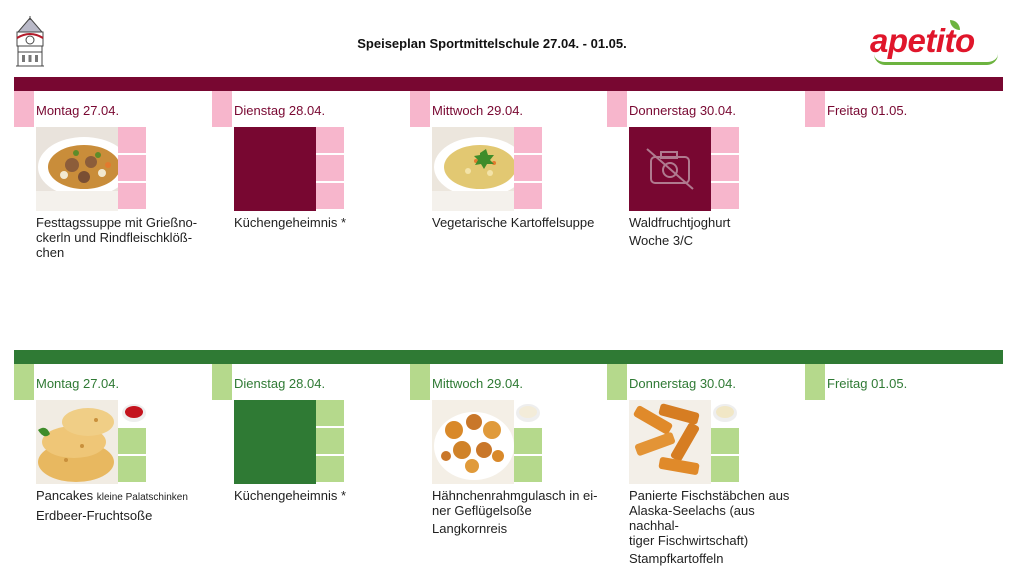  I want to click on no-photo-icon, so click(670, 169).